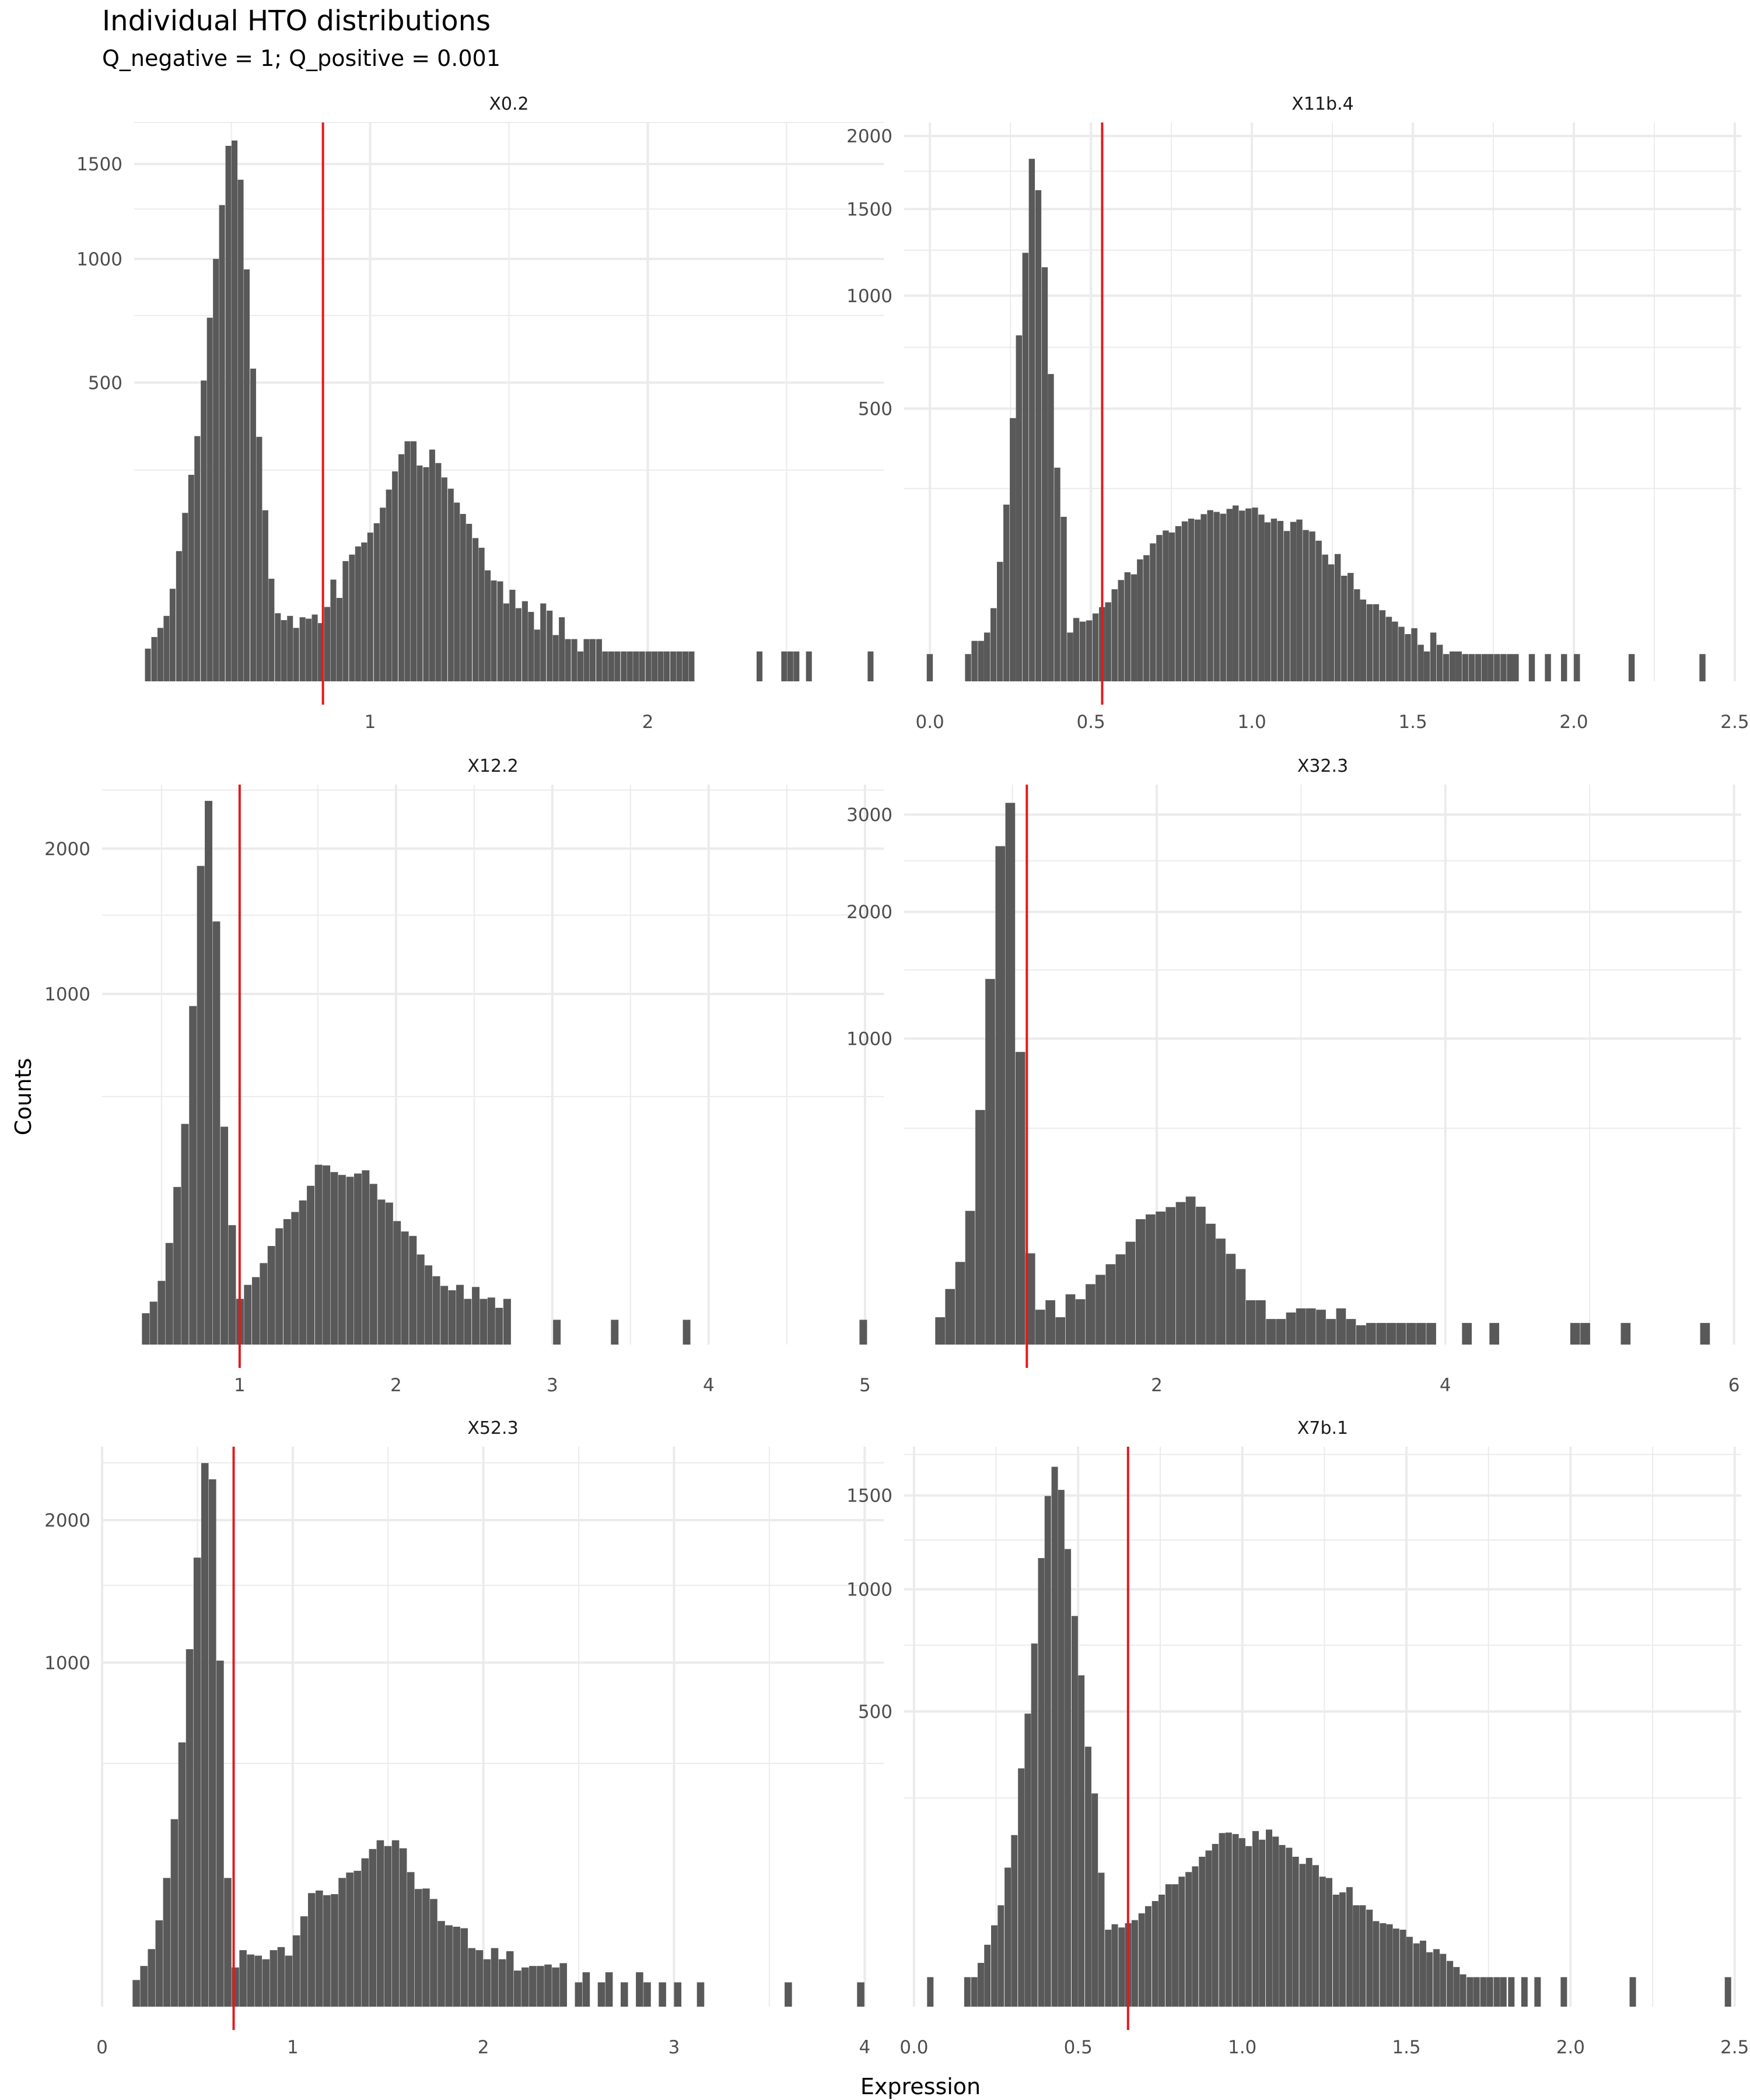 The height and width of the screenshot is (2100, 1750). Describe the element at coordinates (1412, 722) in the screenshot. I see `x-tick-label: 1.5` at that location.